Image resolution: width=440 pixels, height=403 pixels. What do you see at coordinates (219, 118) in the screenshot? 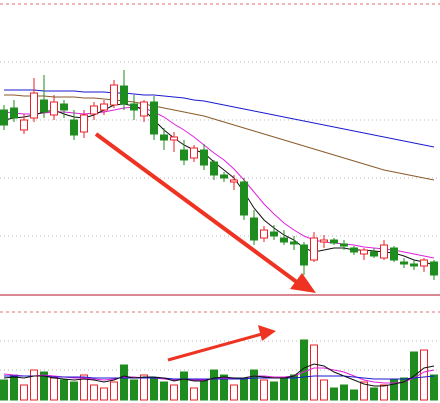
I see `moving-average-line` at bounding box center [219, 118].